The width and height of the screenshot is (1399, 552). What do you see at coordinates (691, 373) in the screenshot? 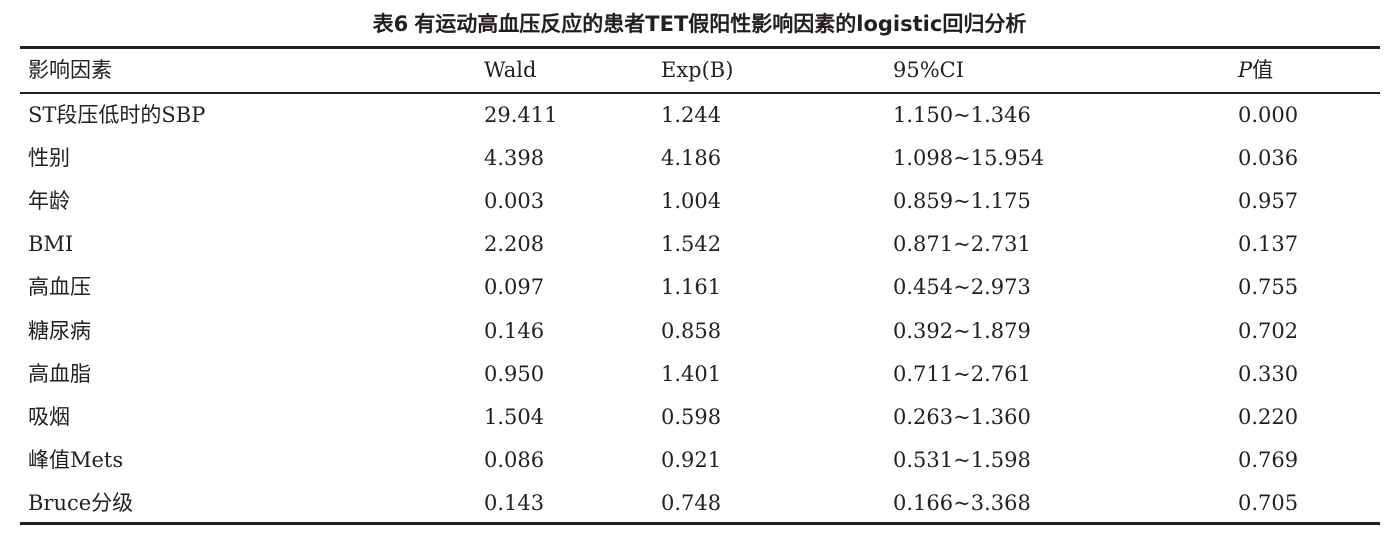
I see `cell-expb: 1.401` at bounding box center [691, 373].